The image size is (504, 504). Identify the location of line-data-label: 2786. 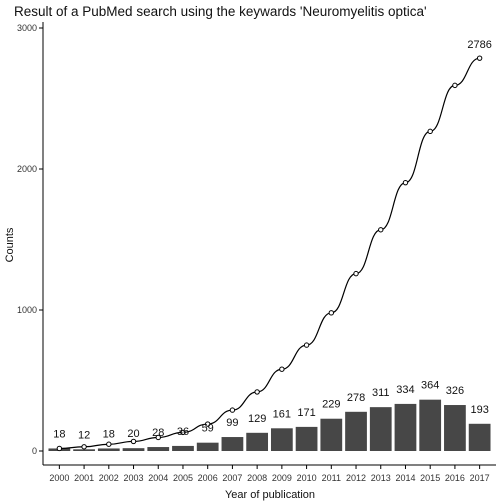
(479, 45).